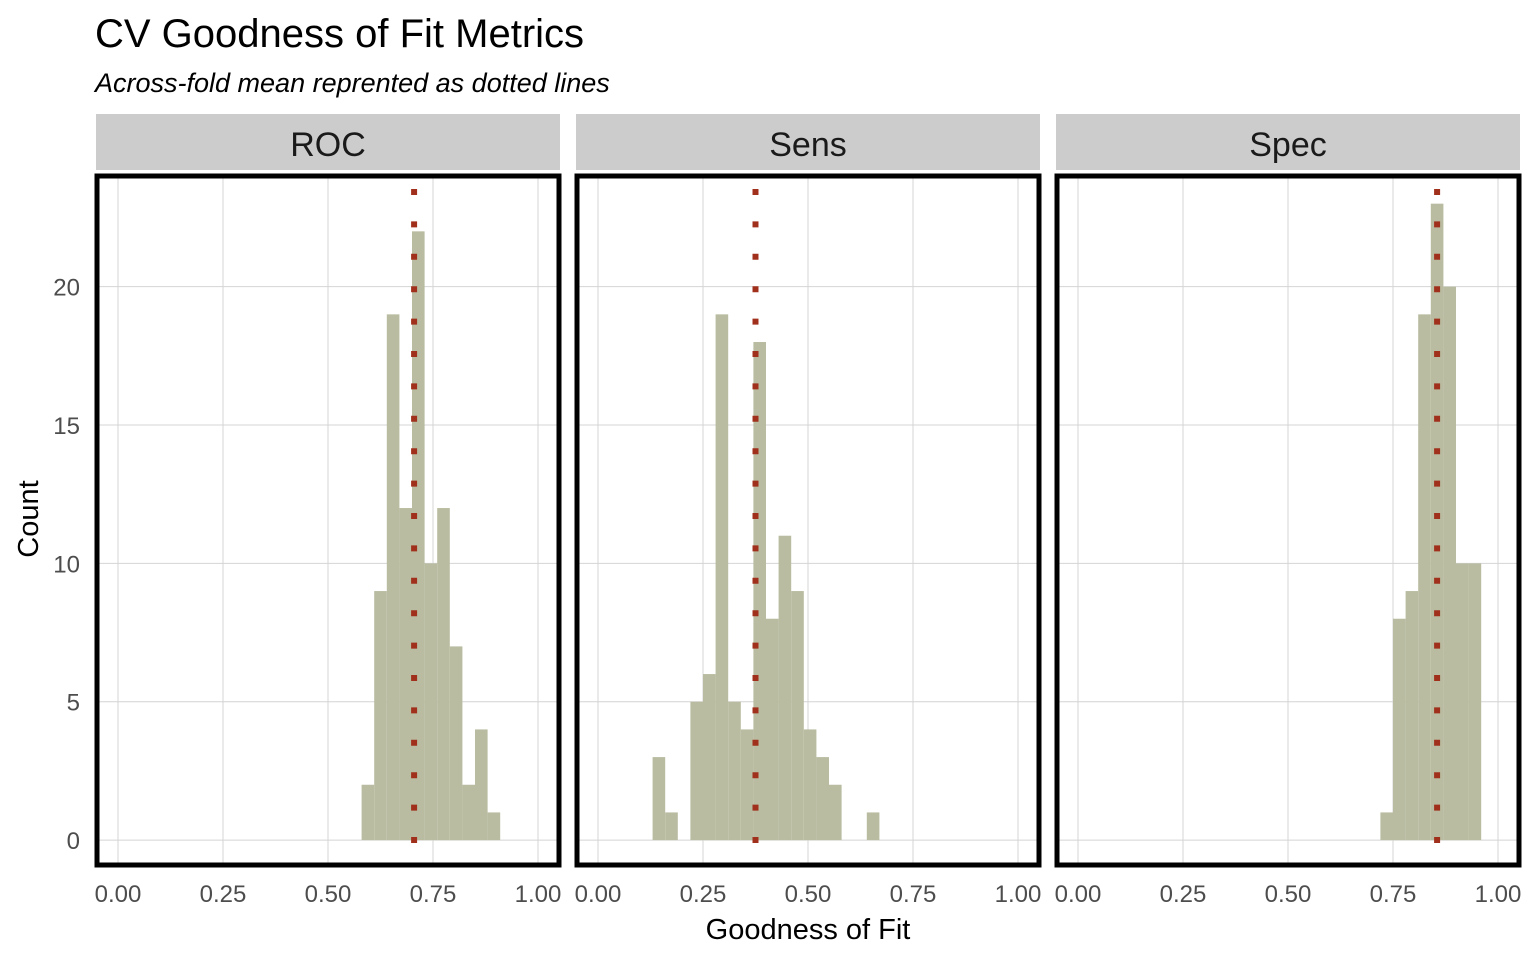  I want to click on x-axis-title: Goodness of Fit, so click(808, 930).